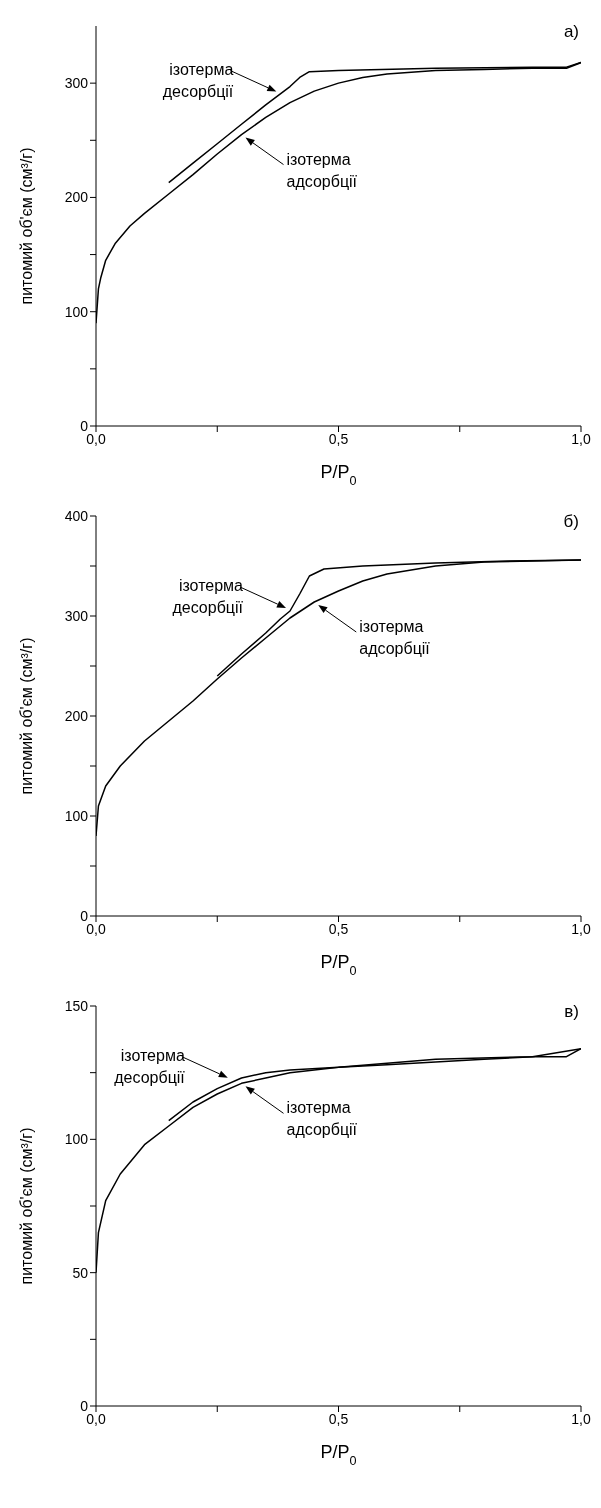 Image resolution: width=601 pixels, height=1508 pixels. Describe the element at coordinates (76, 515) in the screenshot. I see `y-tick-label: 400` at that location.